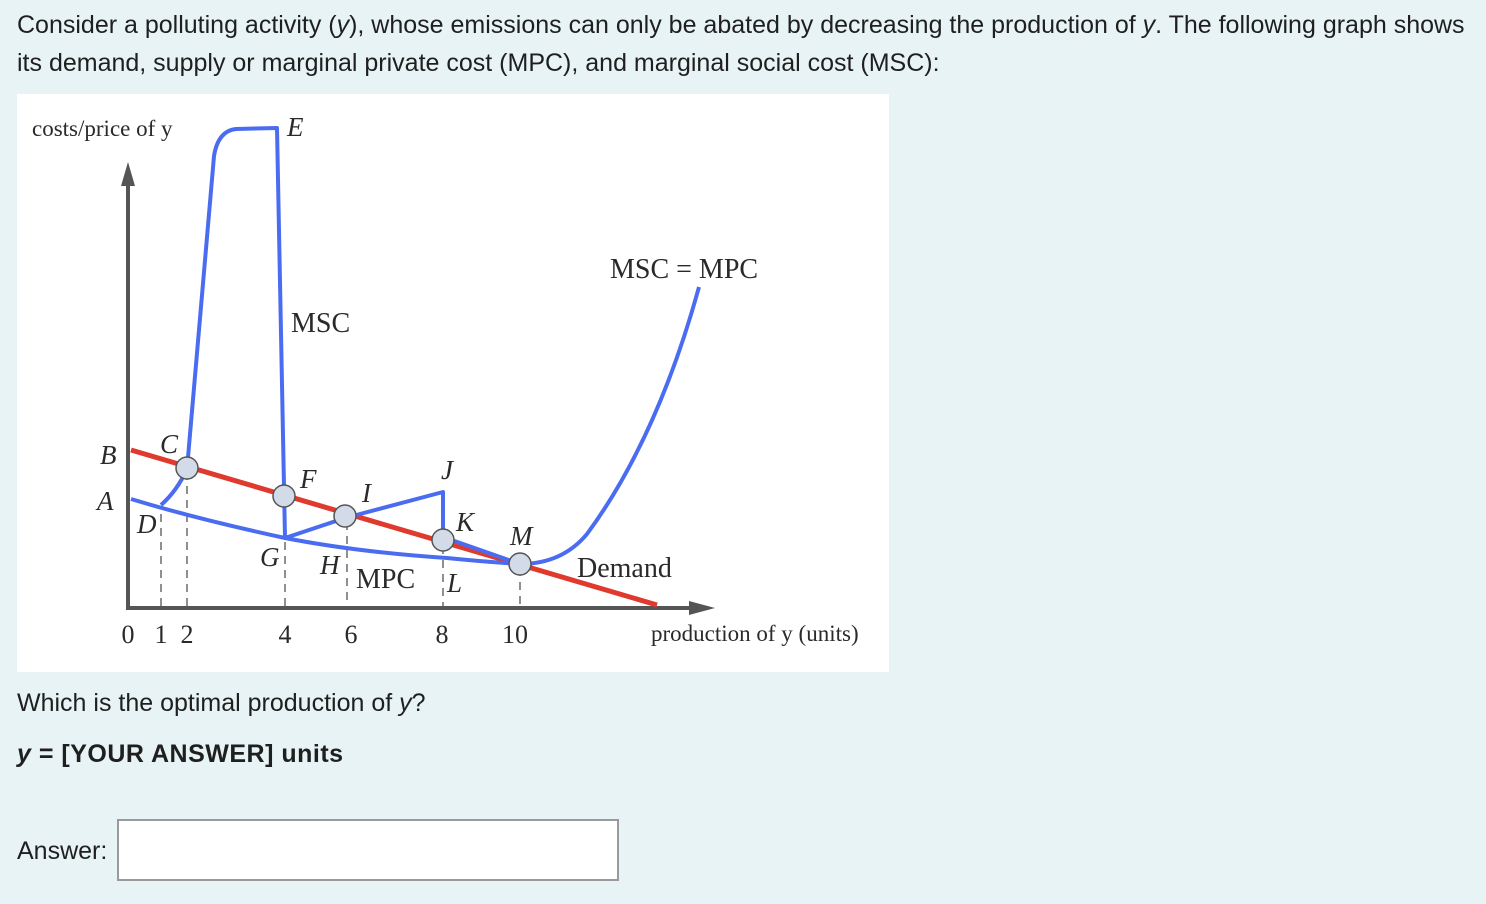 The image size is (1486, 904). Describe the element at coordinates (270, 557) in the screenshot. I see `point-label-g: G` at that location.